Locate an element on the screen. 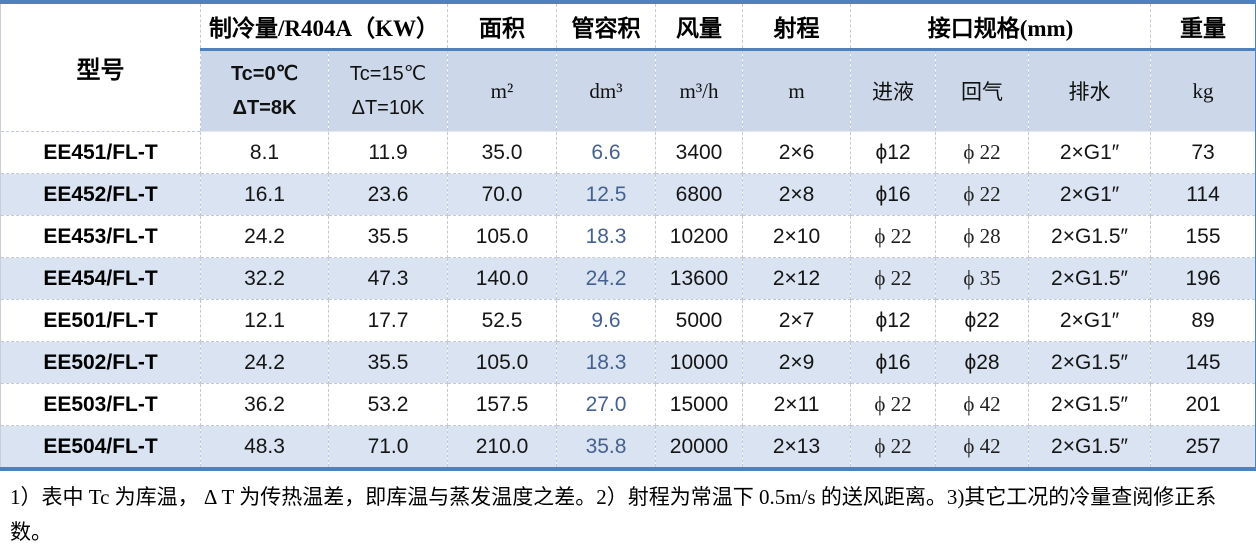  cell-weight: 89 is located at coordinates (1203, 321).